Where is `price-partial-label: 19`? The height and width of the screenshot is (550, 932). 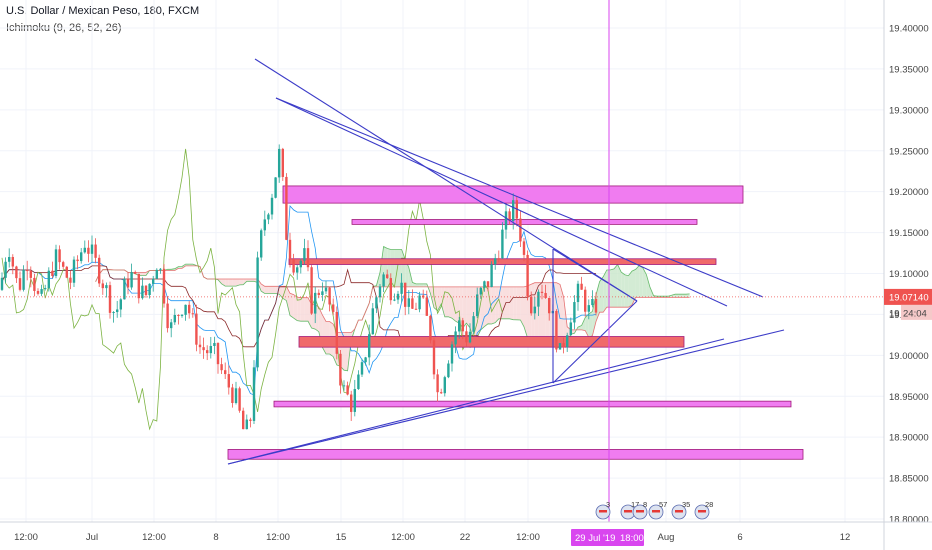 price-partial-label: 19 is located at coordinates (894, 313).